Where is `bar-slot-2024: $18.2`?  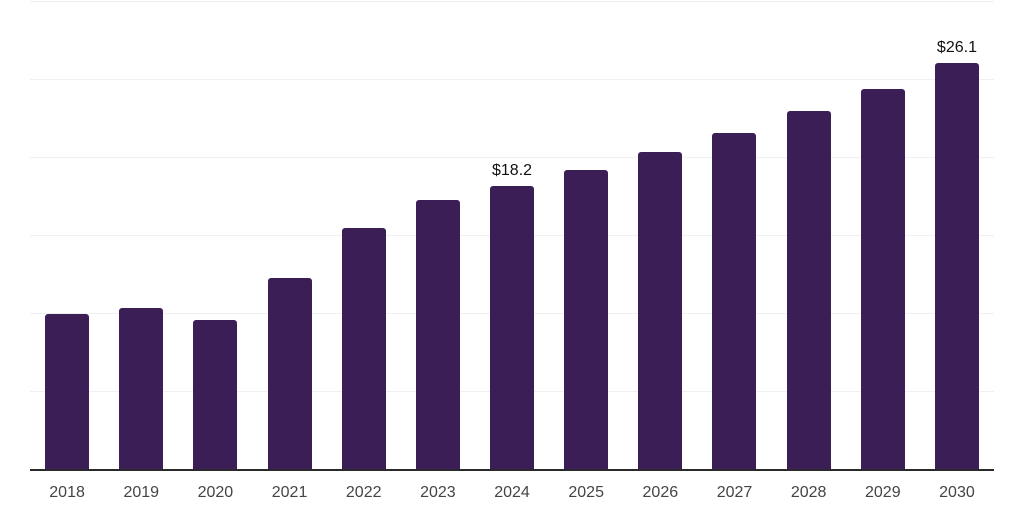
bar-slot-2024: $18.2 is located at coordinates (512, 236).